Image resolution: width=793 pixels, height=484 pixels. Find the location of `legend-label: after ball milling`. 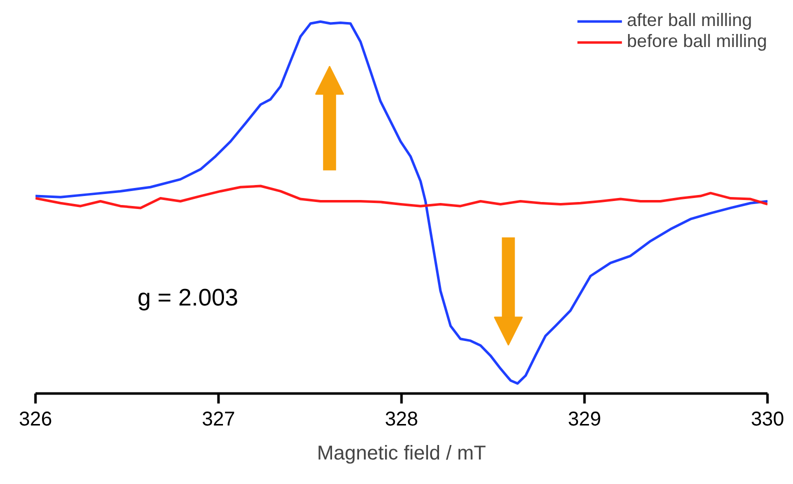

legend-label: after ball milling is located at coordinates (689, 20).